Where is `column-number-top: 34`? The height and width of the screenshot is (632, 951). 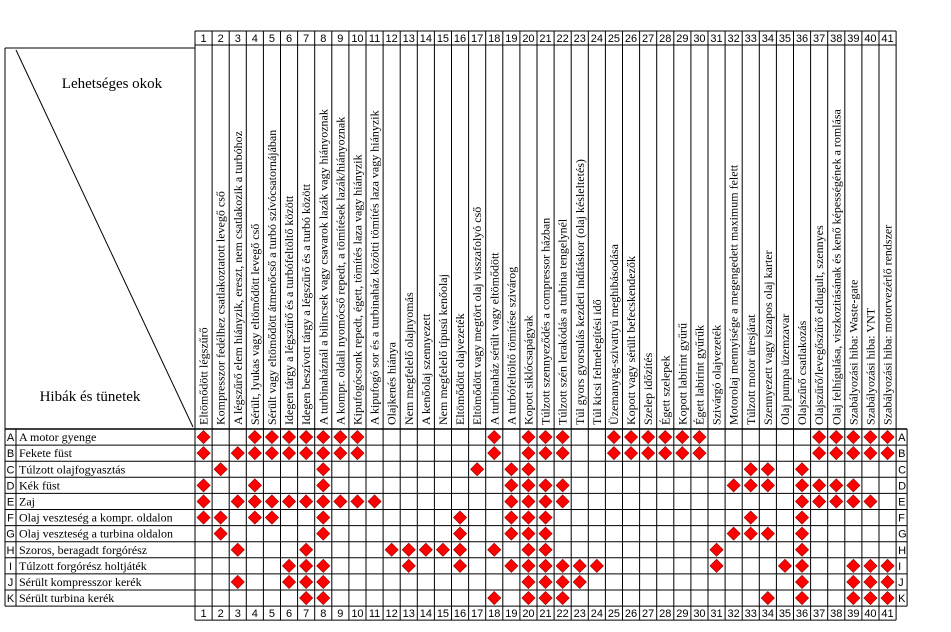
column-number-top: 34 is located at coordinates (768, 39).